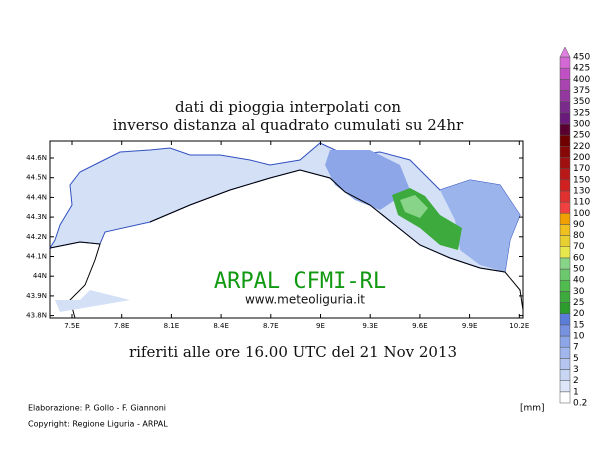  What do you see at coordinates (172, 326) in the screenshot?
I see `lon-label: 8.1E` at bounding box center [172, 326].